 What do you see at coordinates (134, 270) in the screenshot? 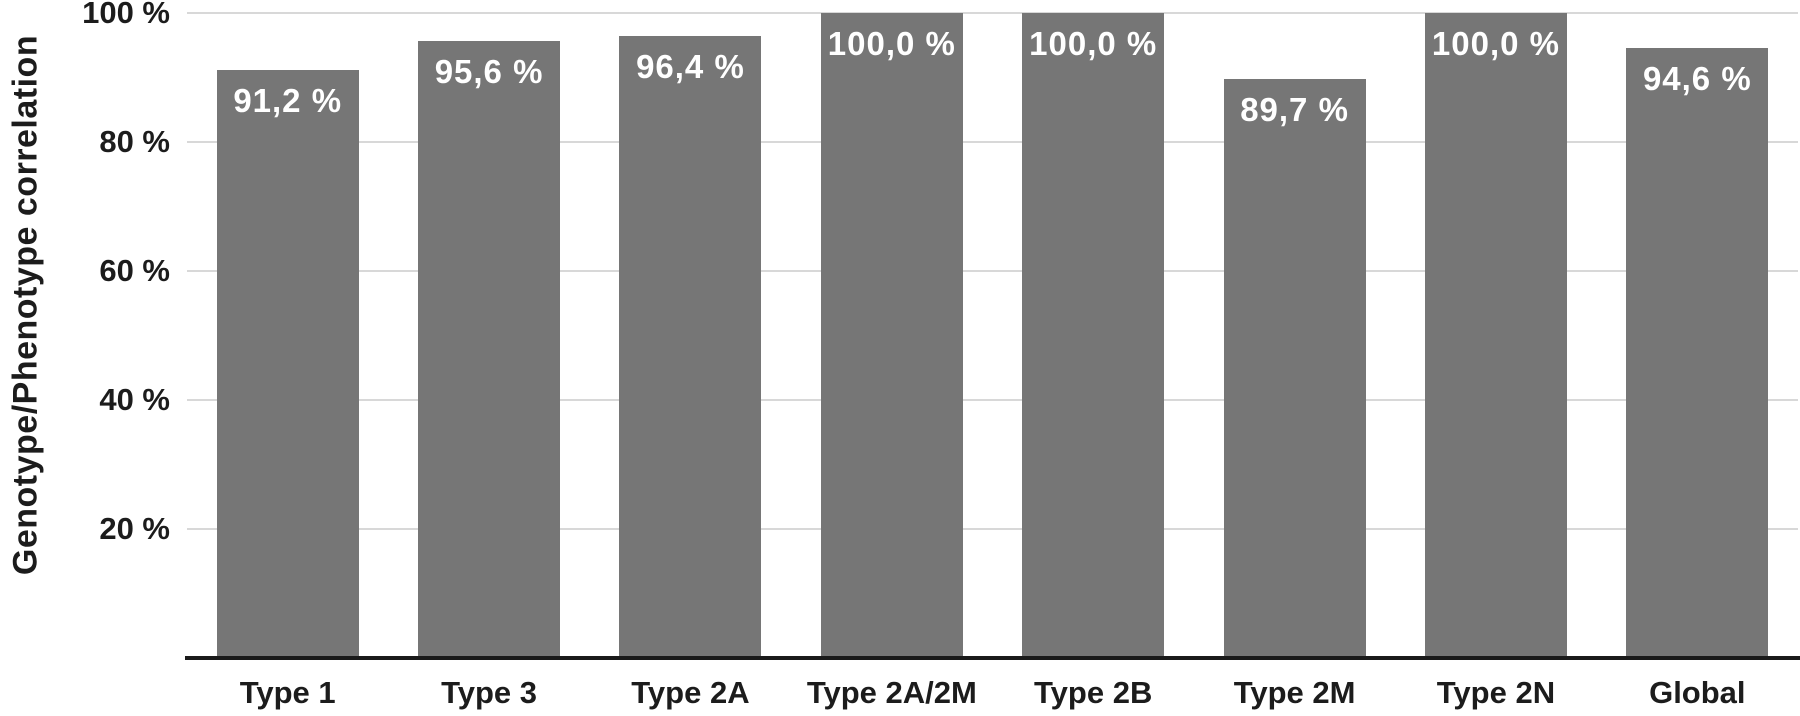
I see `y-axis-tick-label: 60 %` at bounding box center [134, 270].